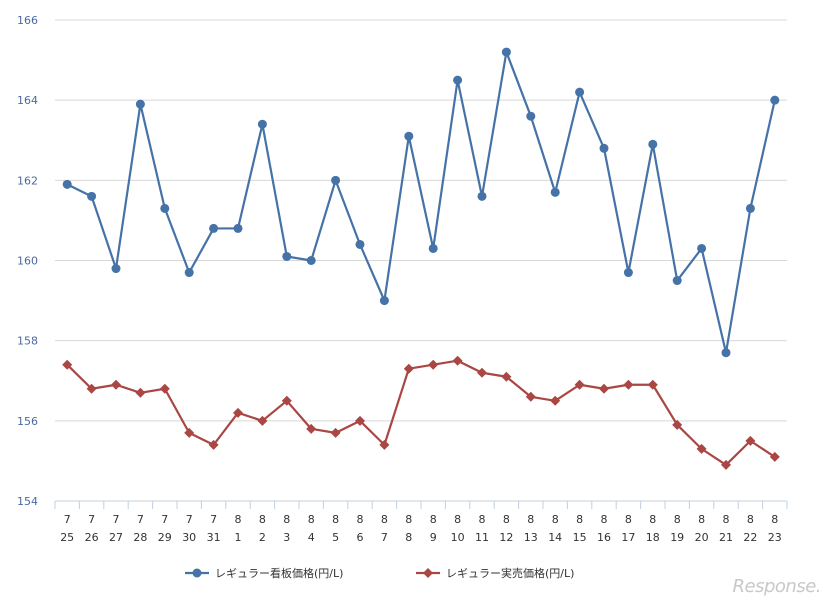 The width and height of the screenshot is (829, 605). What do you see at coordinates (92, 537) in the screenshot?
I see `x-tick-label-day: 26` at bounding box center [92, 537].